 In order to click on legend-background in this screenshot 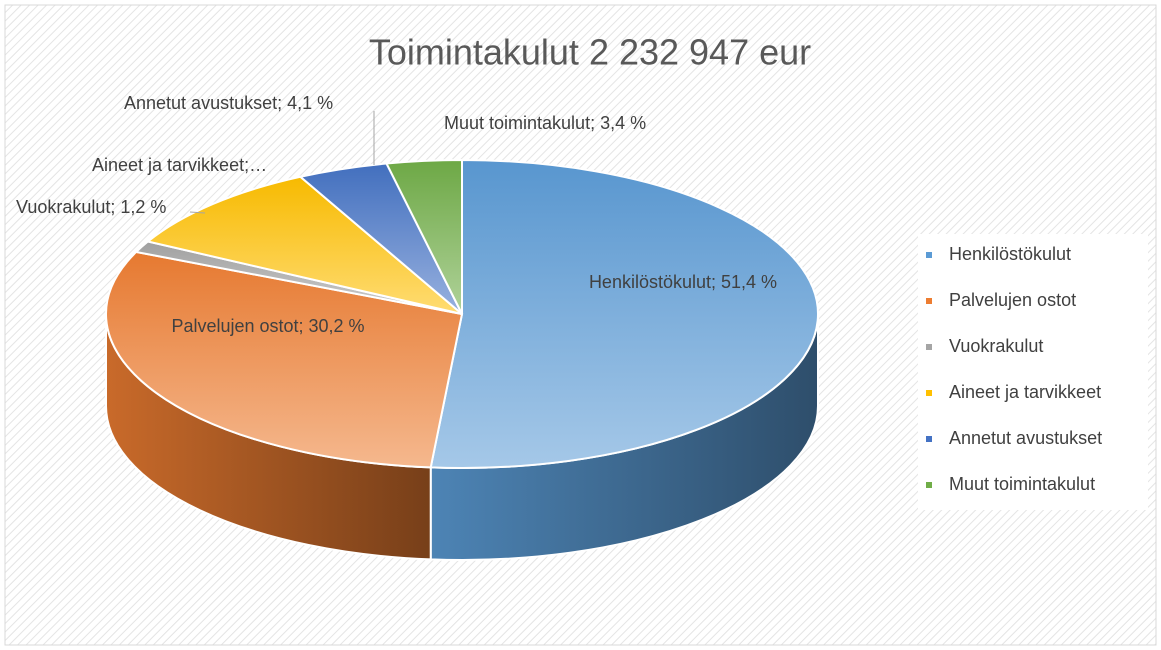, I will do `click(1033, 372)`.